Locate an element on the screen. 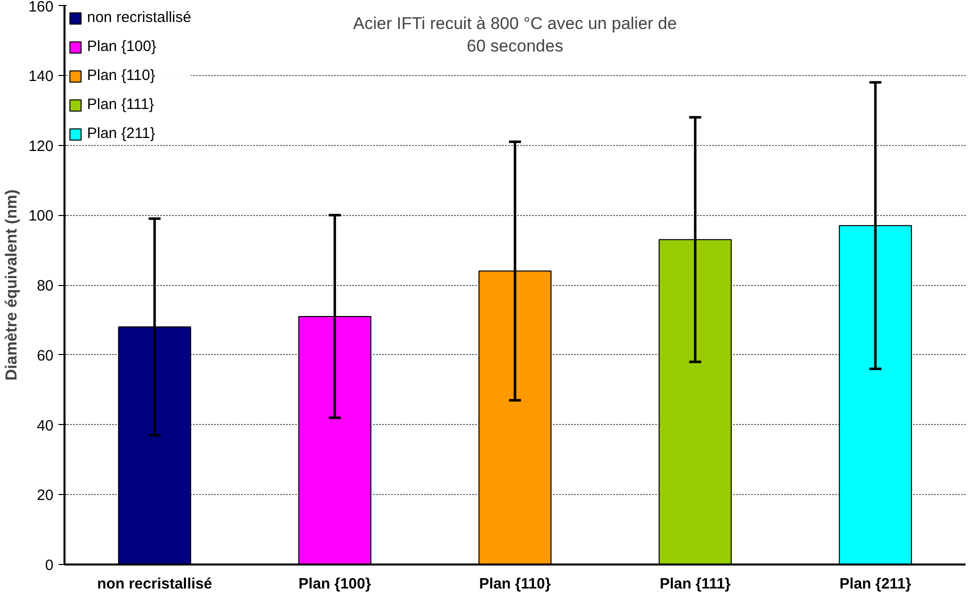 This screenshot has width=976, height=601. x-tick-label: Plan {110} is located at coordinates (515, 584).